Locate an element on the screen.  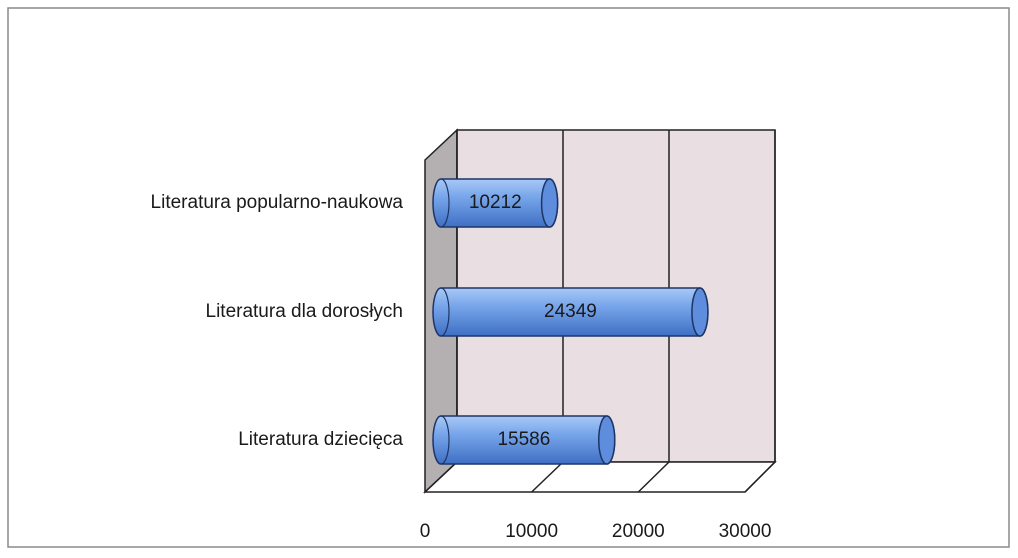
y-tick-label: Literatura dla dorosłych is located at coordinates (305, 311).